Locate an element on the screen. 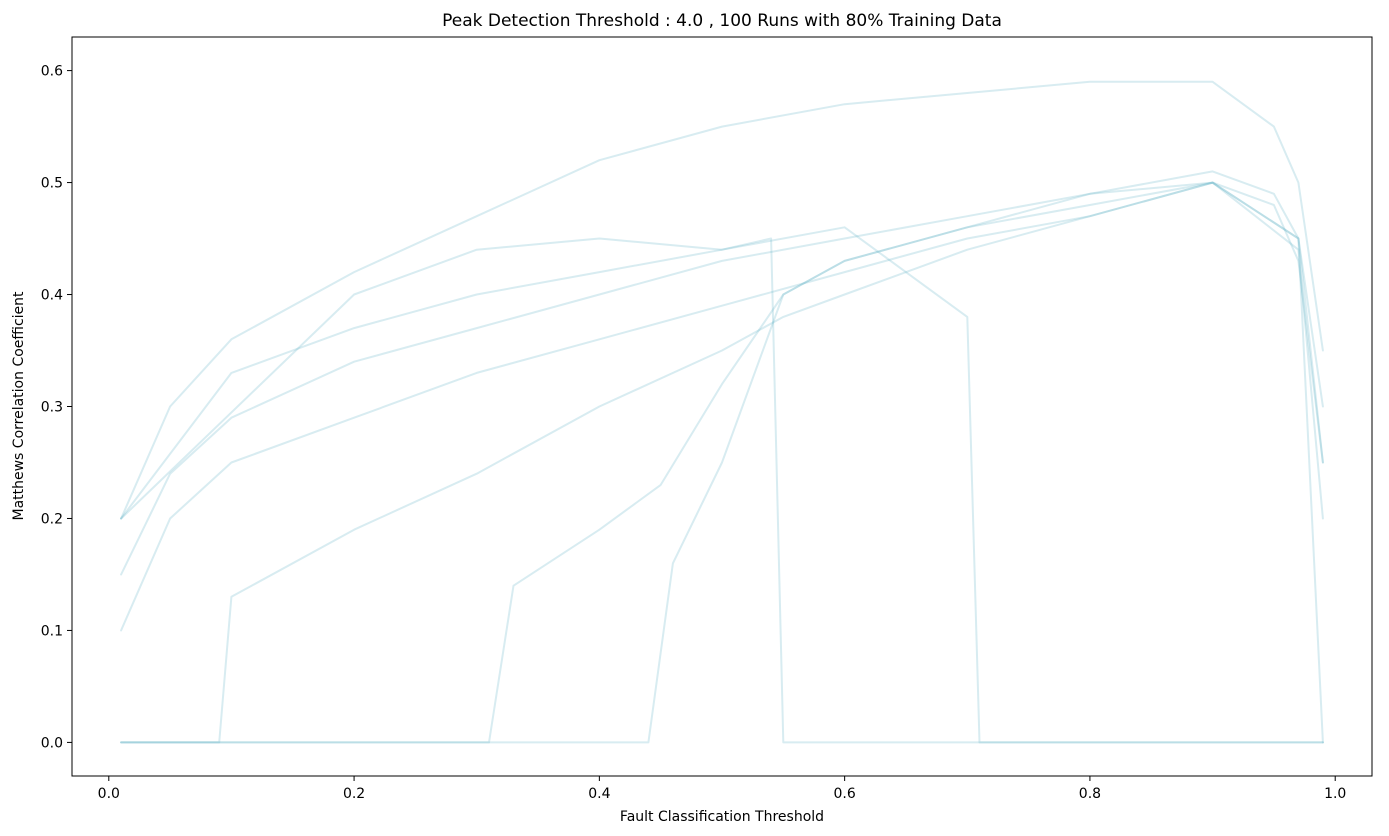 This screenshot has width=1389, height=836. x-tick-label: 0.0 is located at coordinates (109, 794).